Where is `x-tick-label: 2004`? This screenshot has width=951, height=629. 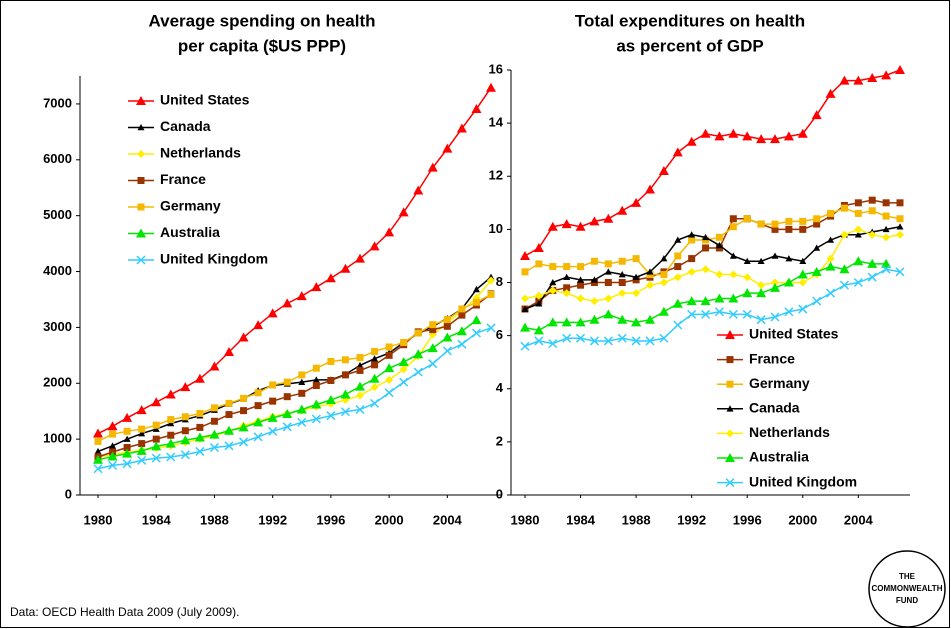
x-tick-label: 2004 is located at coordinates (859, 519).